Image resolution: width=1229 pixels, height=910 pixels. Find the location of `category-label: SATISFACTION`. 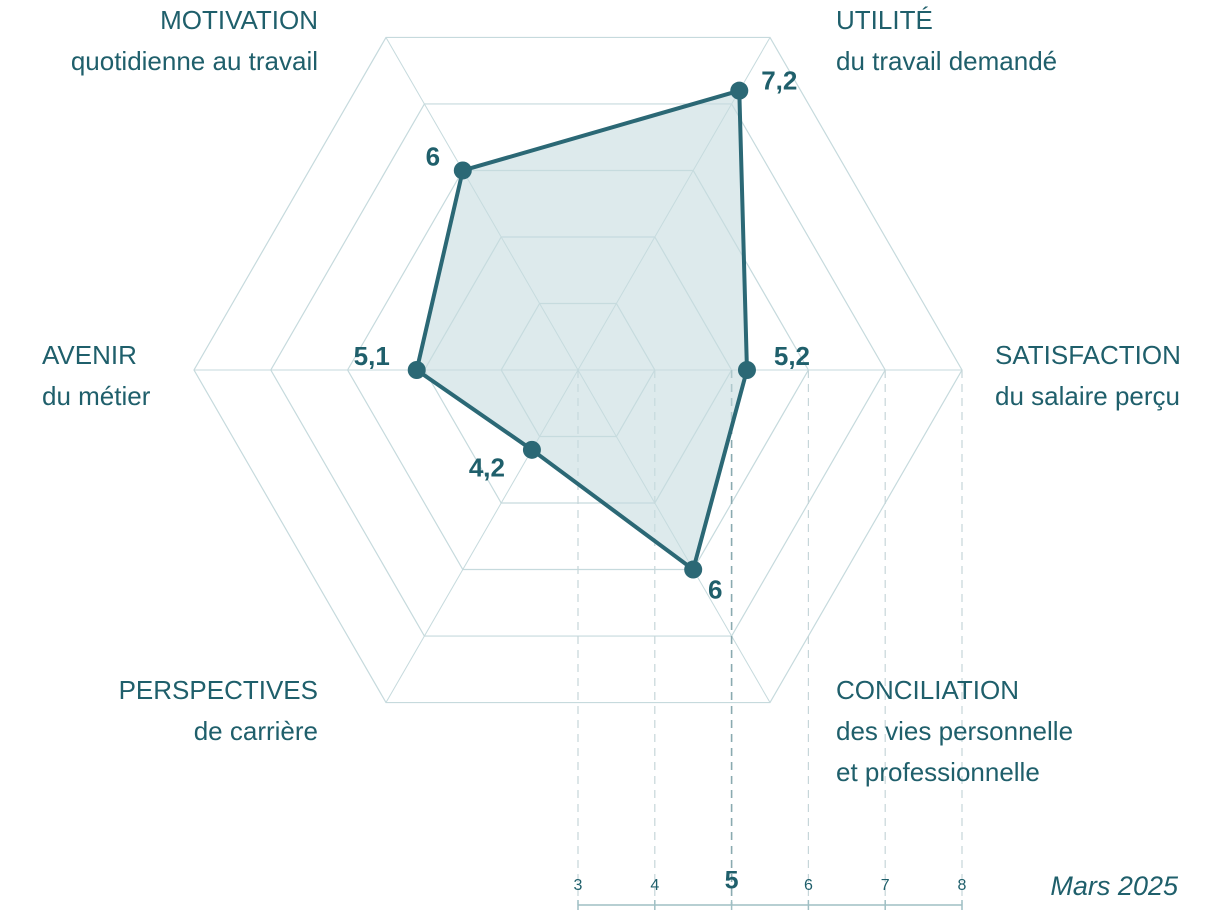

category-label: SATISFACTION is located at coordinates (1088, 355).